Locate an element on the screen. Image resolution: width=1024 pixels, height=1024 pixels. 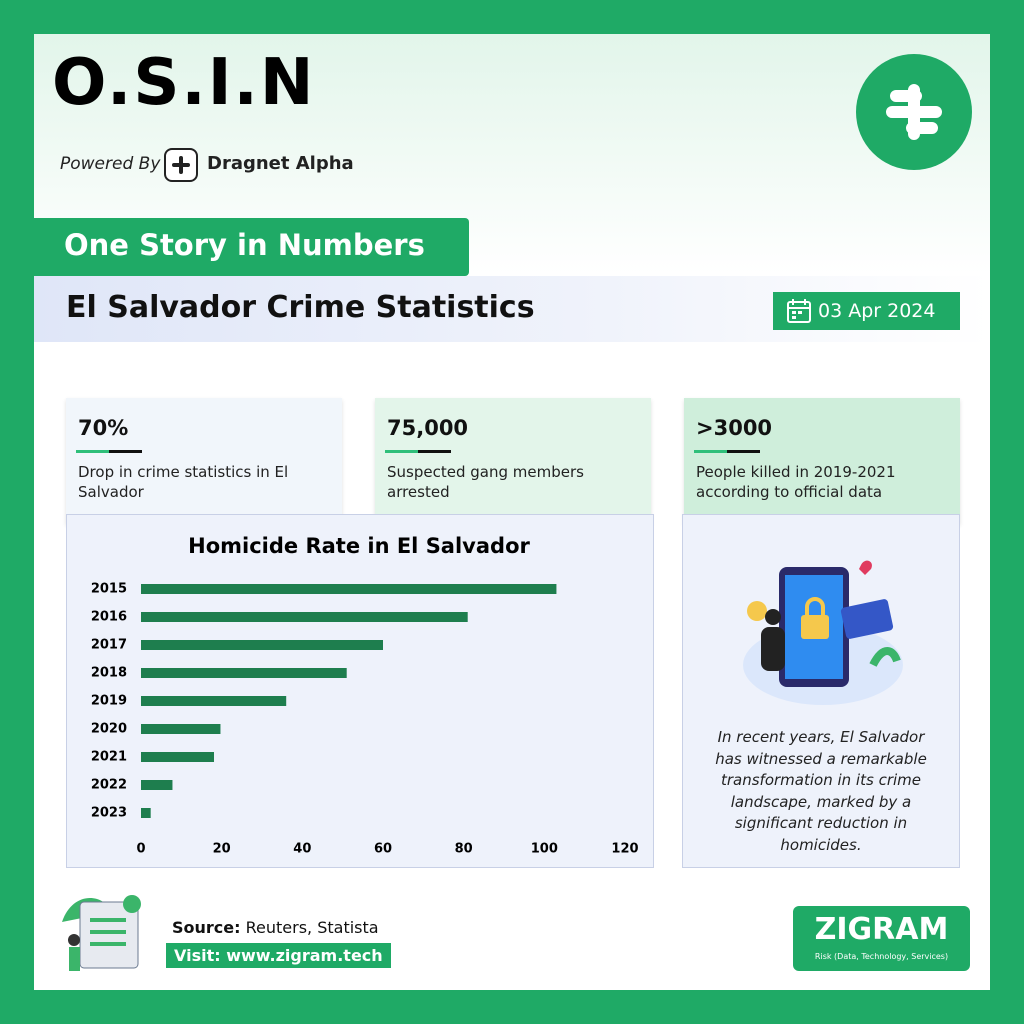
date-box is located at coordinates (866, 311).